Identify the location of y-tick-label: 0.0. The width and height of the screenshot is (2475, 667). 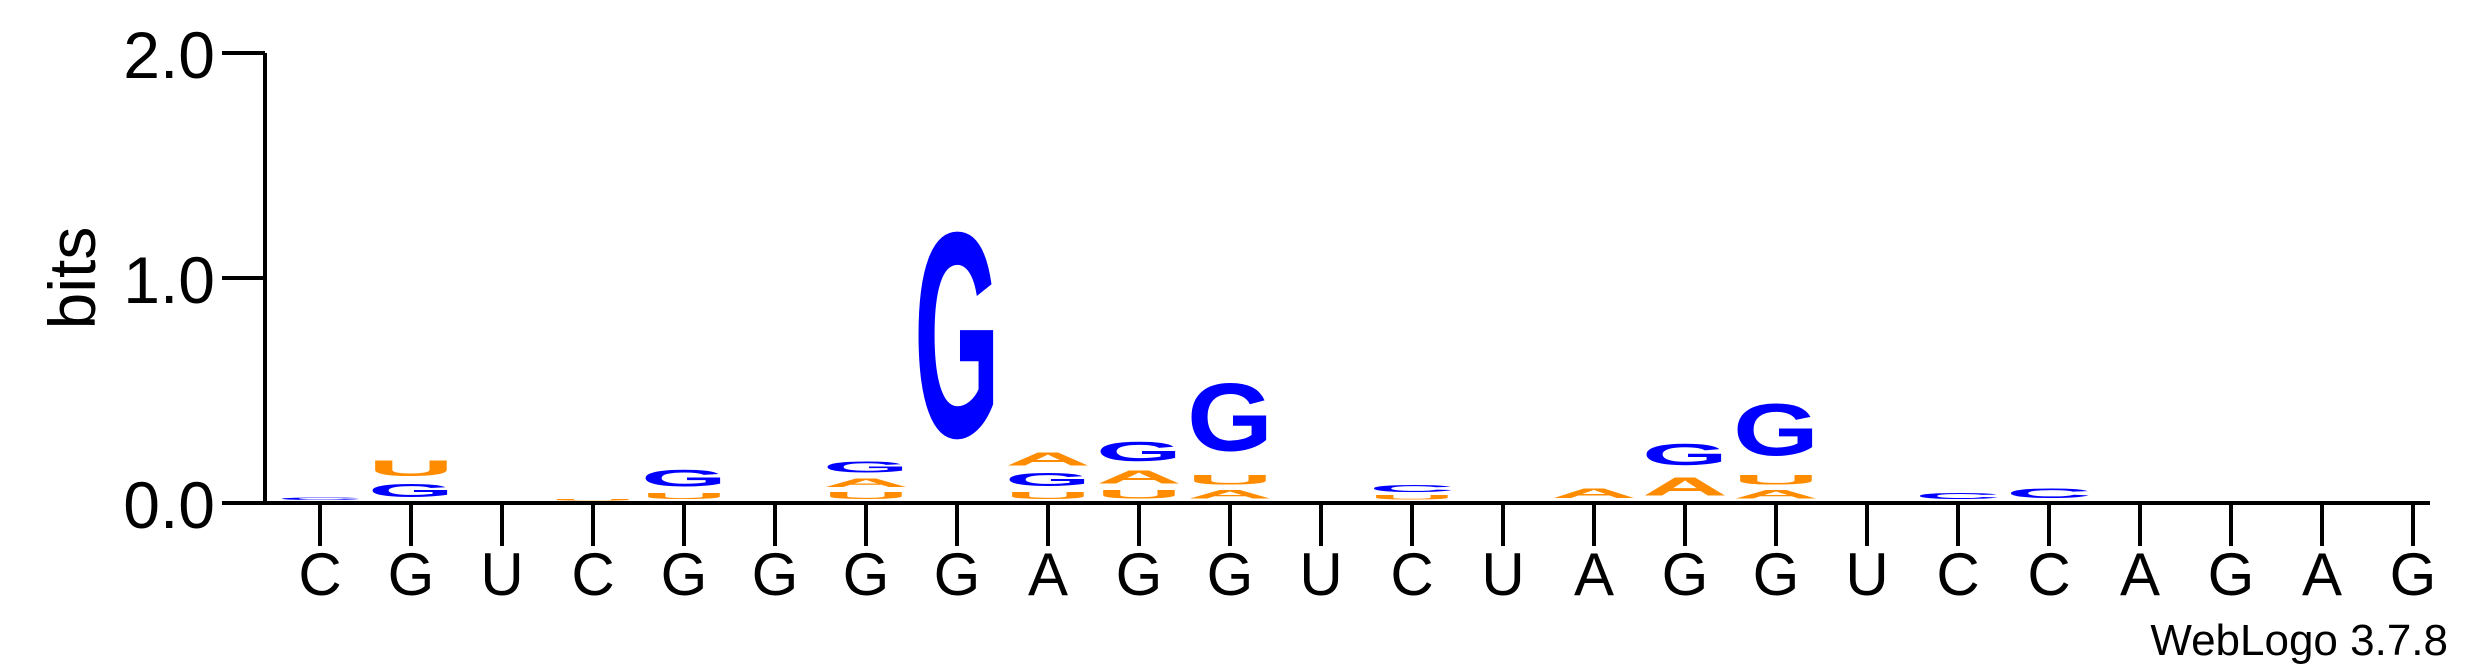
(169, 505).